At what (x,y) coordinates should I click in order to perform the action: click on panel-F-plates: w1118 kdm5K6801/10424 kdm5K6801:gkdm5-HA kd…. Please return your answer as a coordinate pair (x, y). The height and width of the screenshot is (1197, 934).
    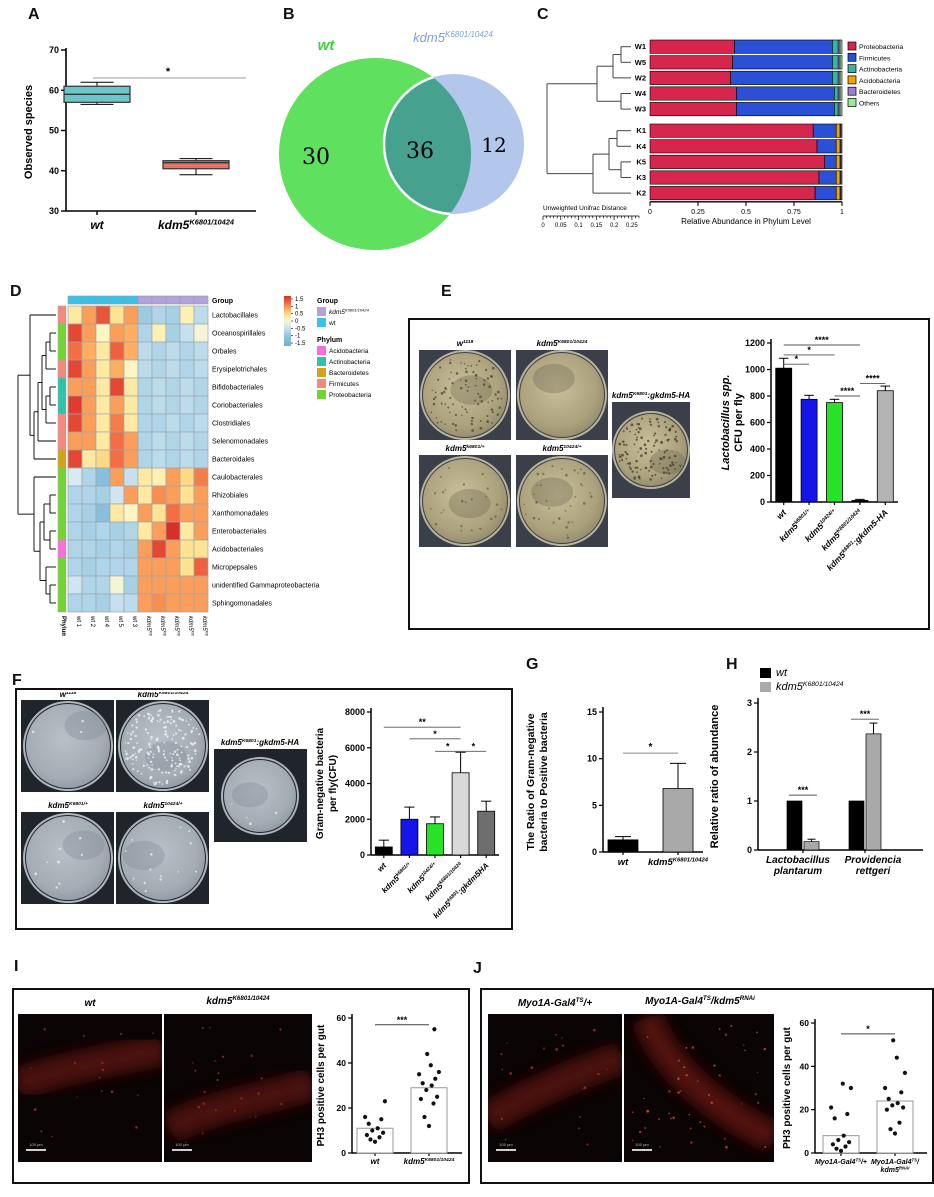
    Looking at the image, I should click on (164, 798).